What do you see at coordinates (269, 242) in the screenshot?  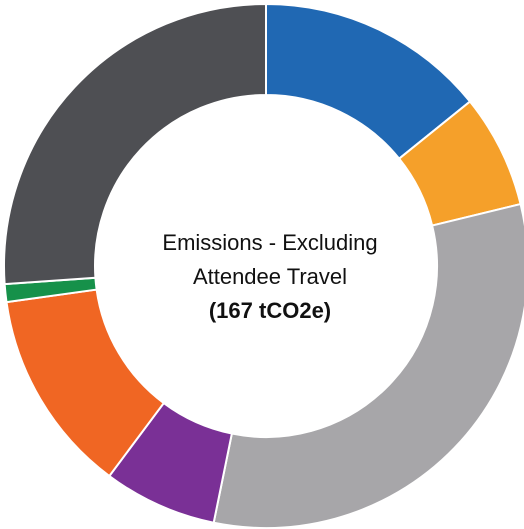 I see `center-label-line1: Emissions - Excluding` at bounding box center [269, 242].